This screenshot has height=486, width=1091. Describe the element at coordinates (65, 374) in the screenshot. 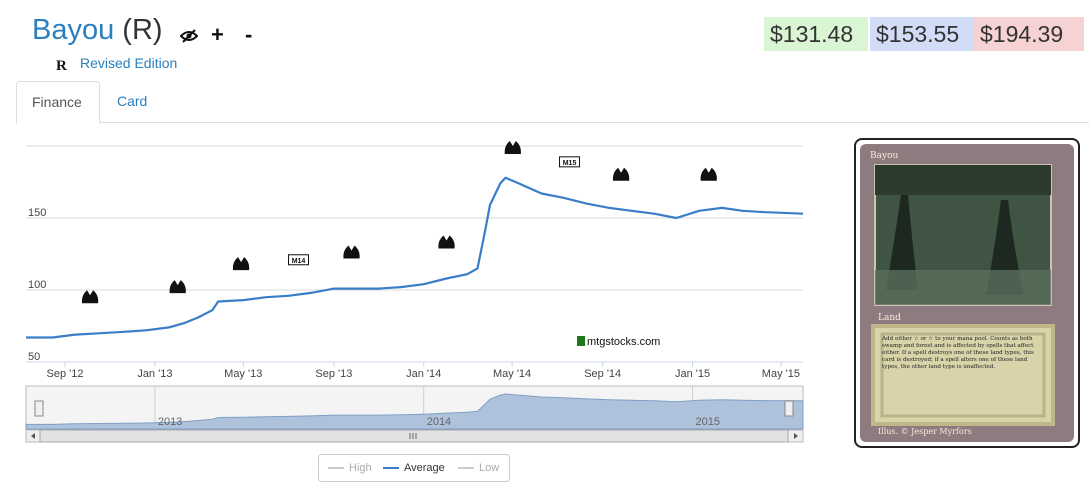

I see `x-tick-label: Sep '12` at that location.